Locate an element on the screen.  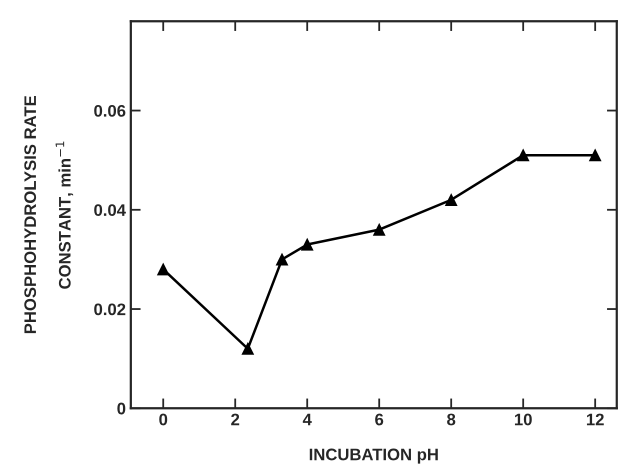
x-tick-label: 10 is located at coordinates (523, 420).